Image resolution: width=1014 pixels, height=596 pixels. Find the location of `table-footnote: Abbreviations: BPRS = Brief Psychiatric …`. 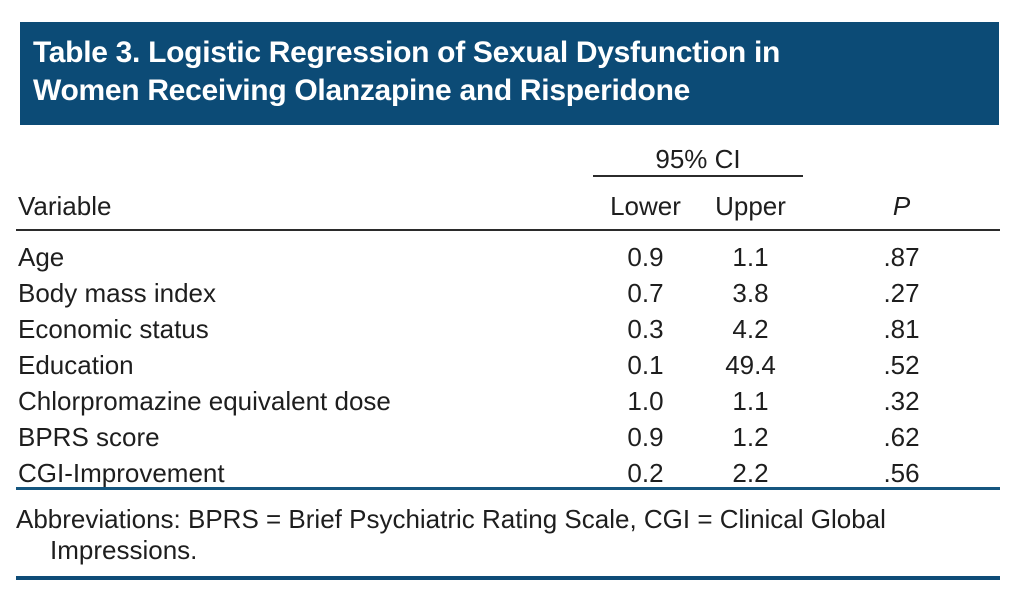

table-footnote: Abbreviations: BPRS = Brief Psychiatric … is located at coordinates (508, 535).